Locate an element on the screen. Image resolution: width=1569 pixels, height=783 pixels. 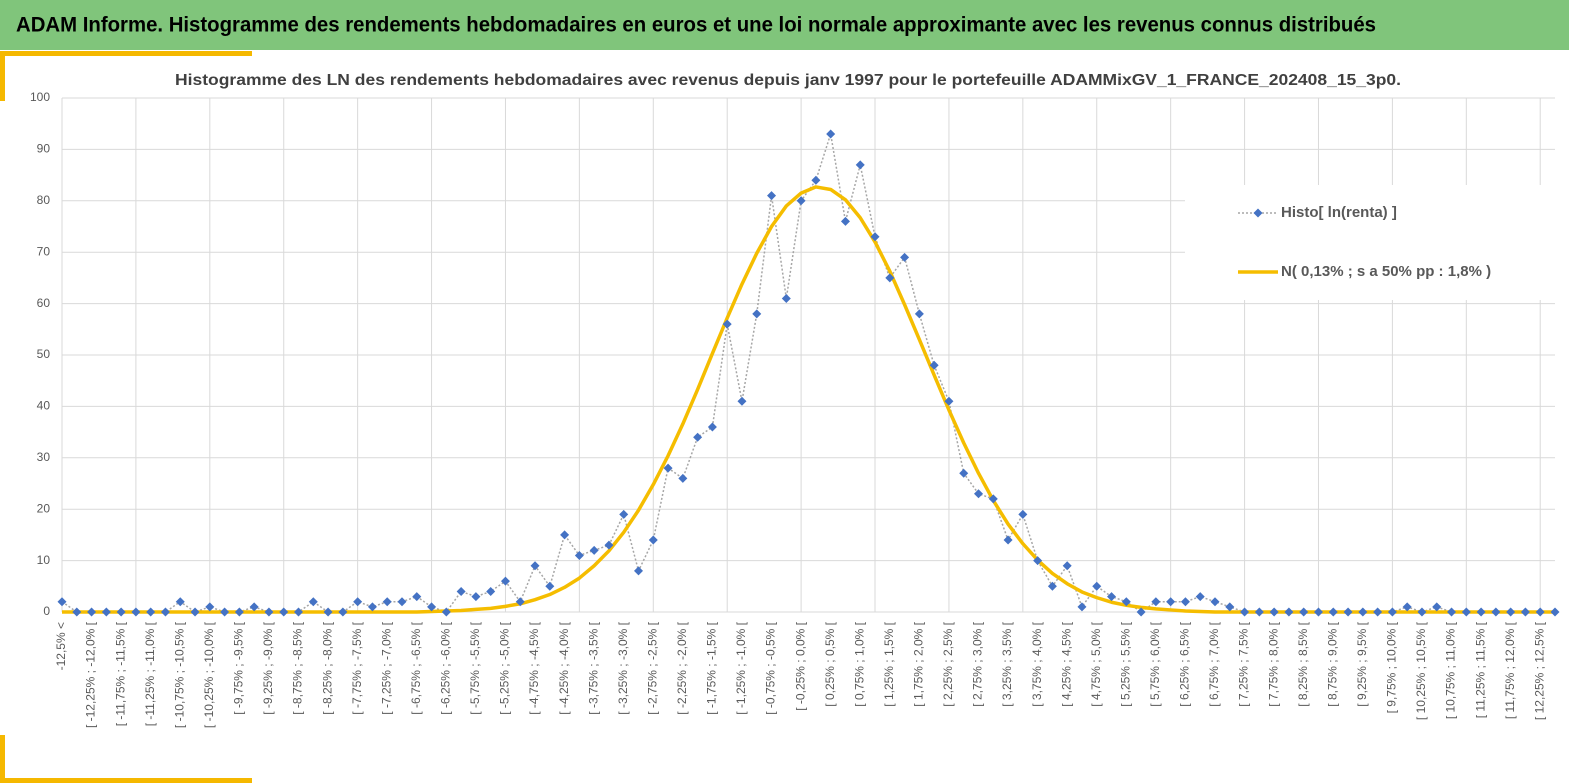
x-tick-label: [ 9,75% ; 10,0% [ is located at coordinates (1392, 667).